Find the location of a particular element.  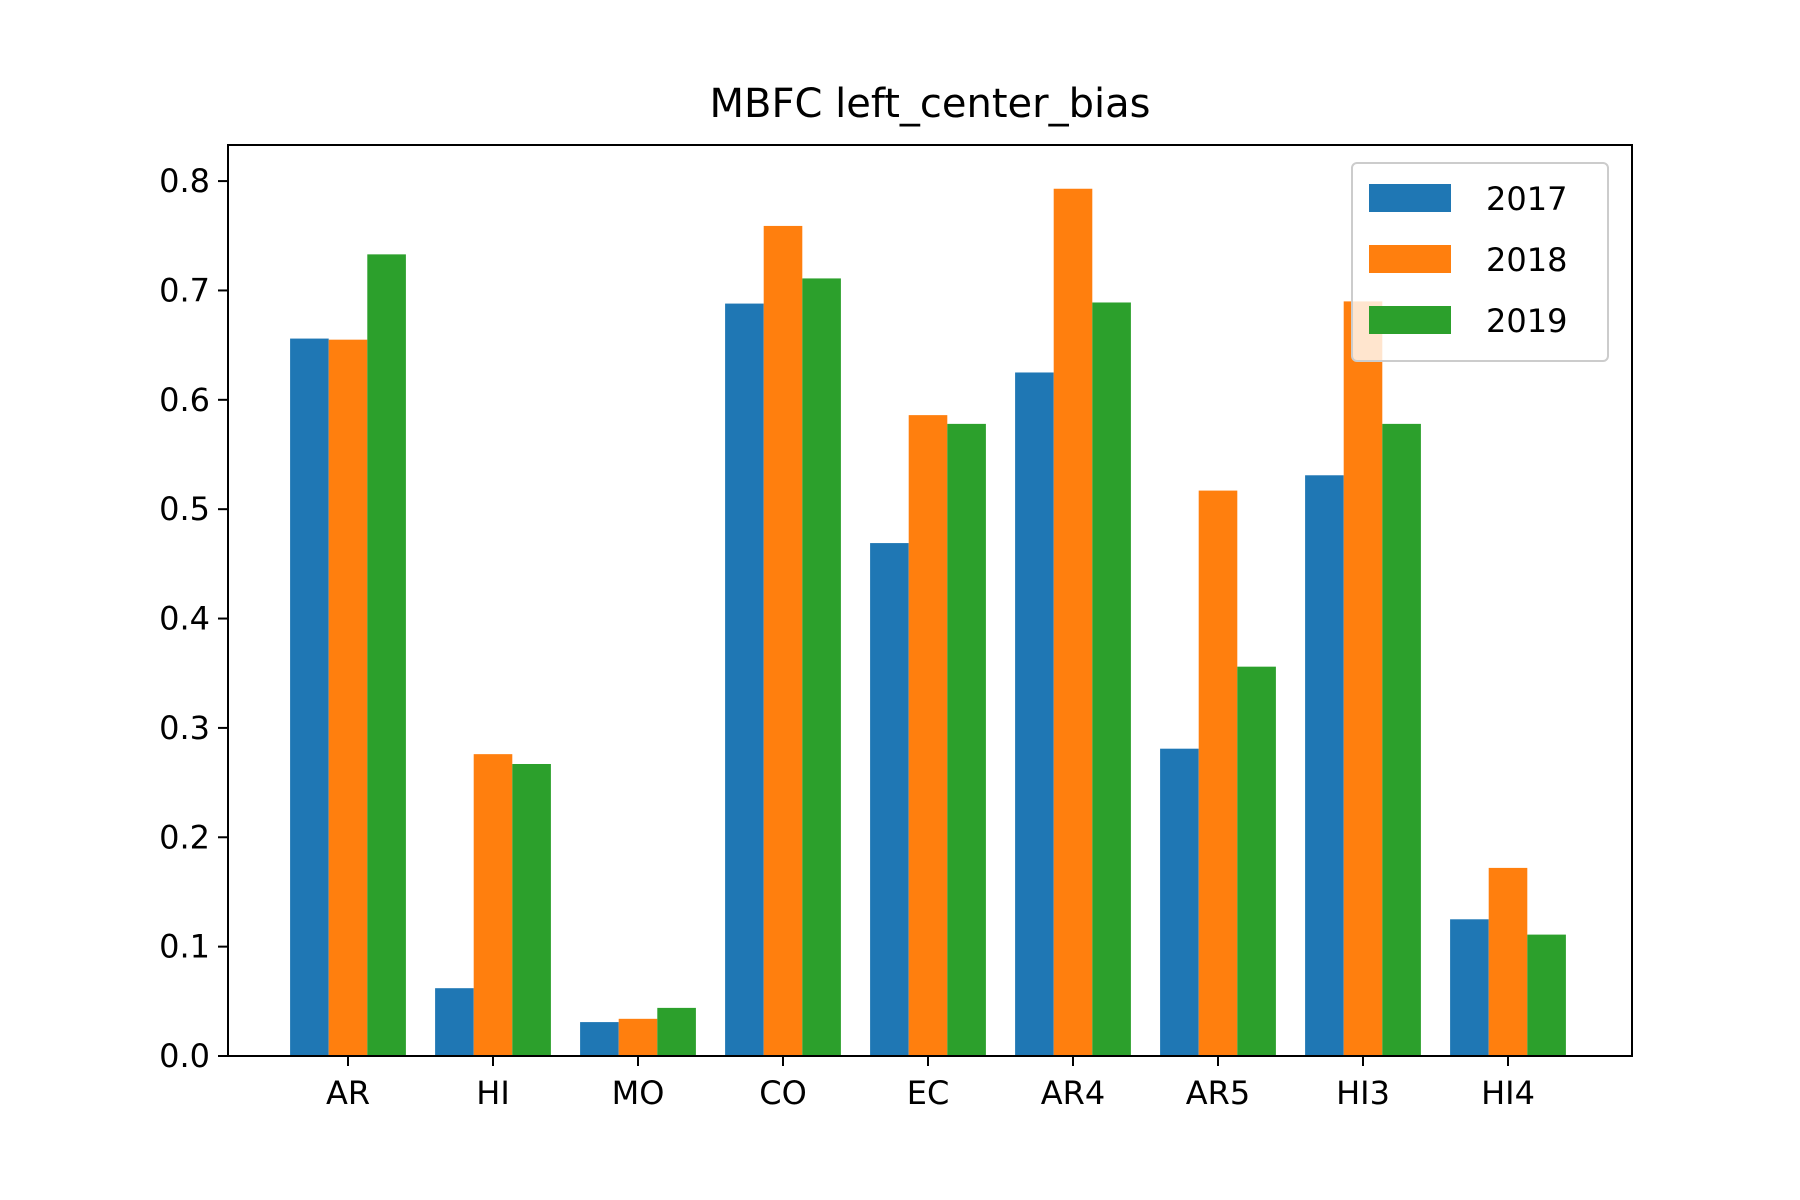

bar-2017-EC is located at coordinates (889, 799).